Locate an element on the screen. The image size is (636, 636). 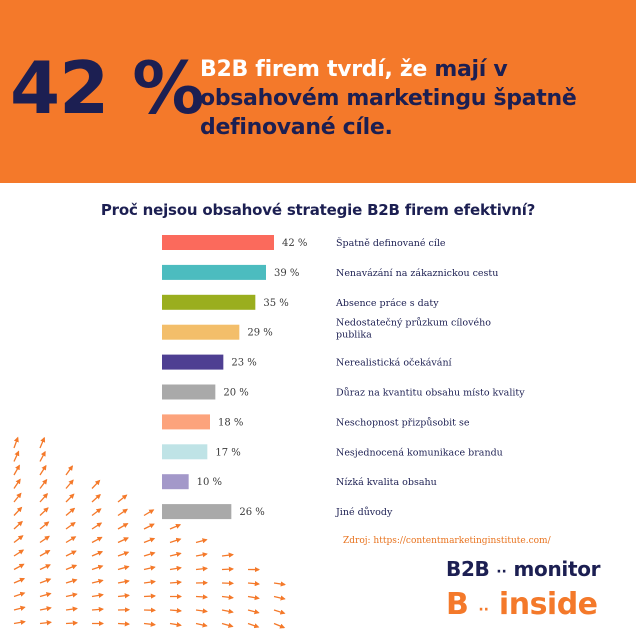
bar-value-label: 17 % is located at coordinates (227, 452).